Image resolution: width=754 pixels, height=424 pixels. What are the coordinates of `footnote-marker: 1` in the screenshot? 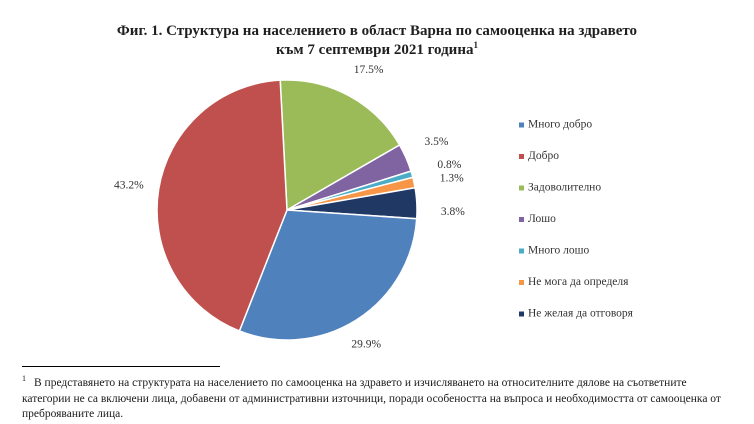 It's located at (24, 379).